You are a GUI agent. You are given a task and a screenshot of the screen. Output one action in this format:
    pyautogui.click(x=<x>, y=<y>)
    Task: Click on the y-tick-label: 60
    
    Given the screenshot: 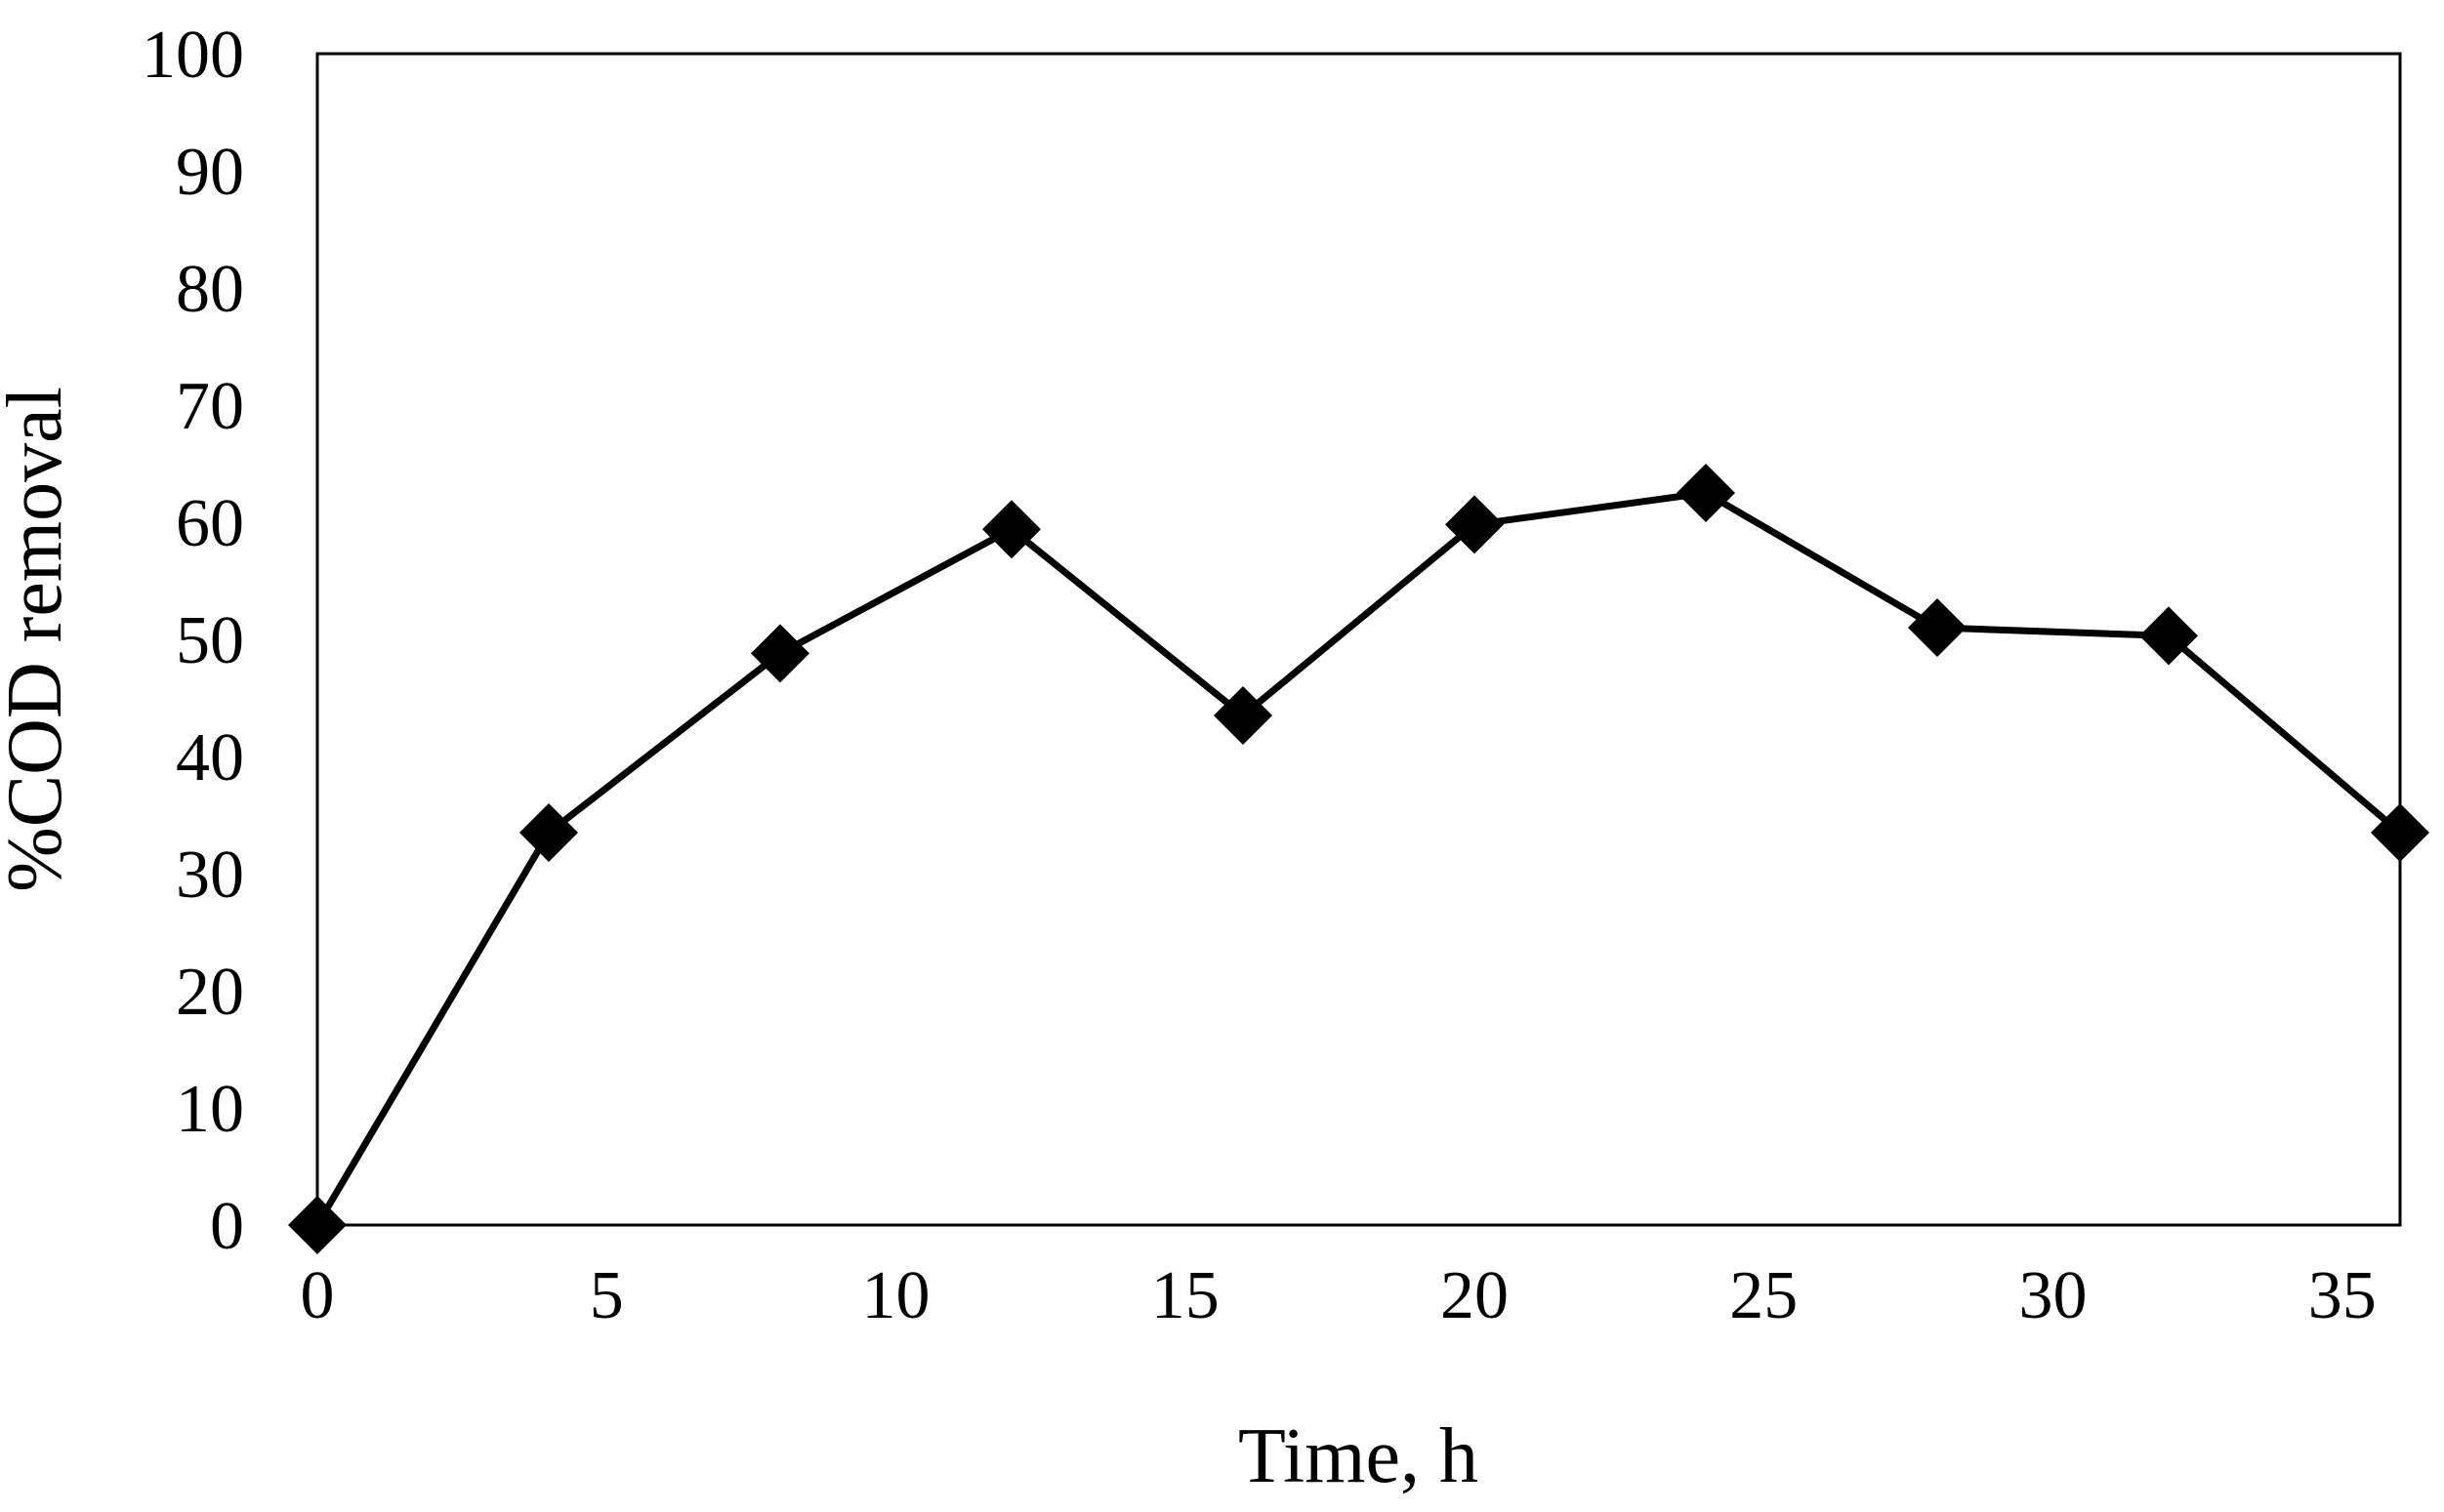 What is the action you would take?
    pyautogui.click(x=210, y=523)
    